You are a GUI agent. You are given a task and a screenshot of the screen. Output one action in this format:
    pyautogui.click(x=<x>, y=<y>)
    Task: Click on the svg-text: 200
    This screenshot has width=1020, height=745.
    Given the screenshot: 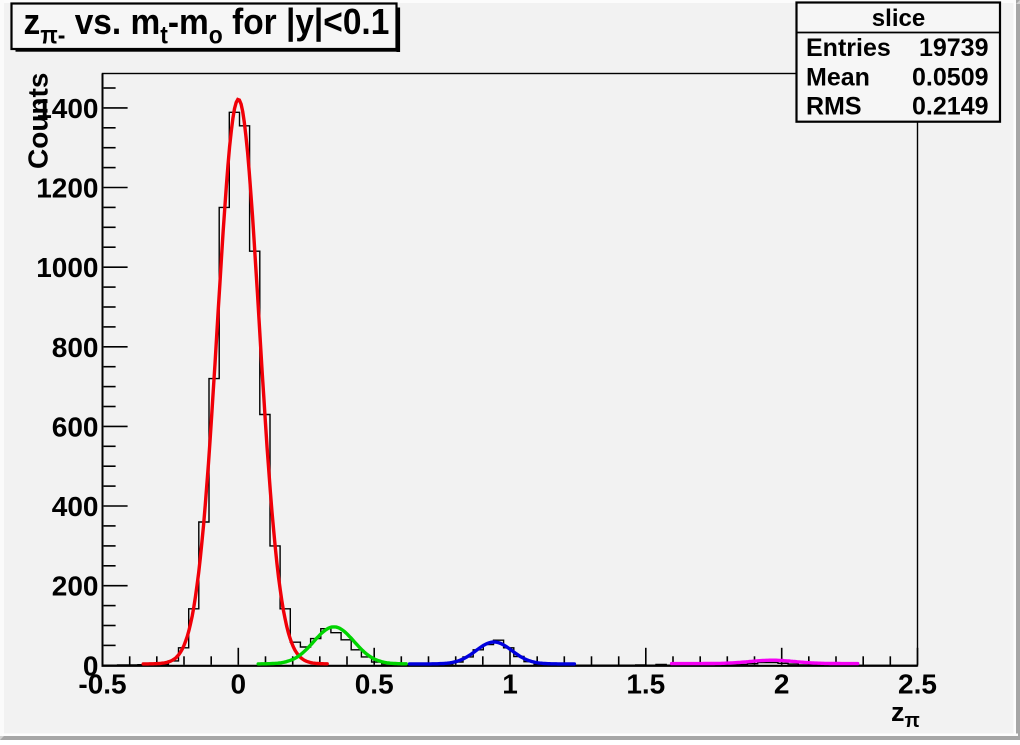 What is the action you would take?
    pyautogui.click(x=75, y=586)
    